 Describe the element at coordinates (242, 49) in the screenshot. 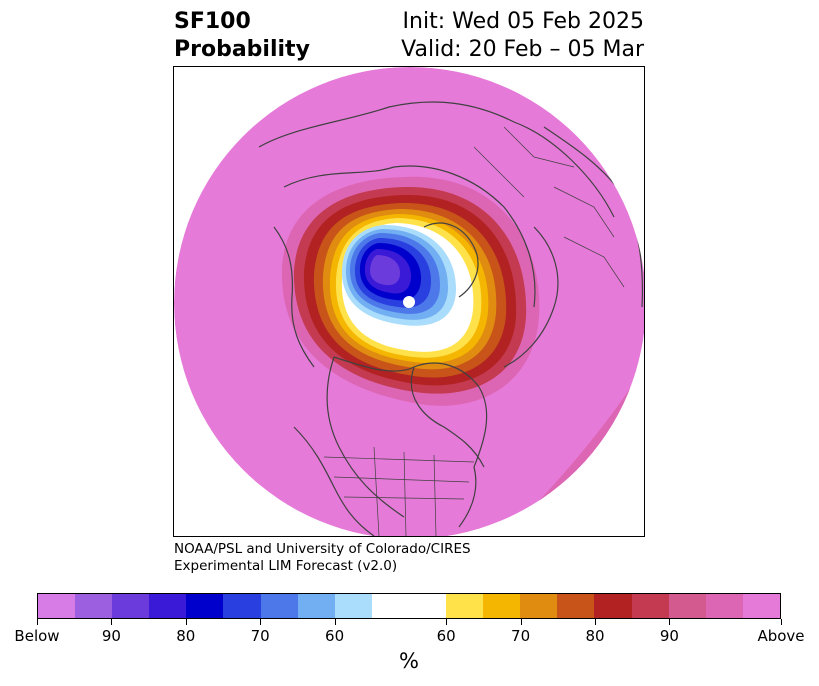

I see `title-line-2: Probability` at that location.